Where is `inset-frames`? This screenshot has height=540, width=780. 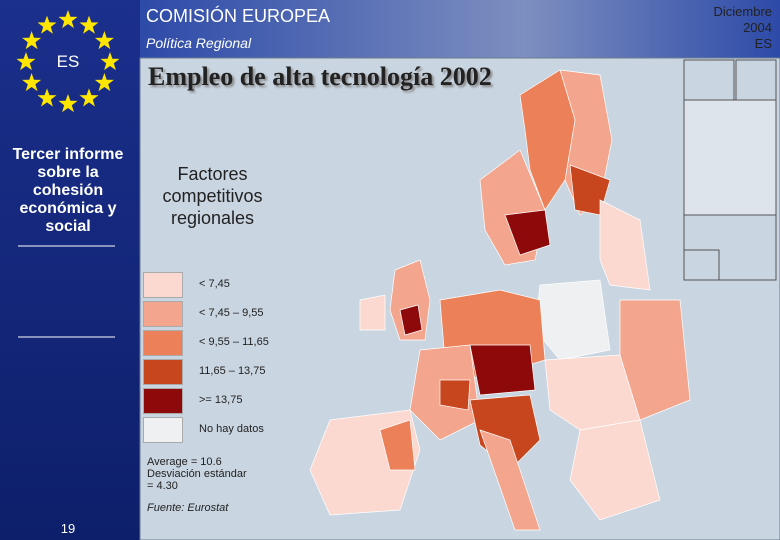 inset-frames is located at coordinates (730, 170).